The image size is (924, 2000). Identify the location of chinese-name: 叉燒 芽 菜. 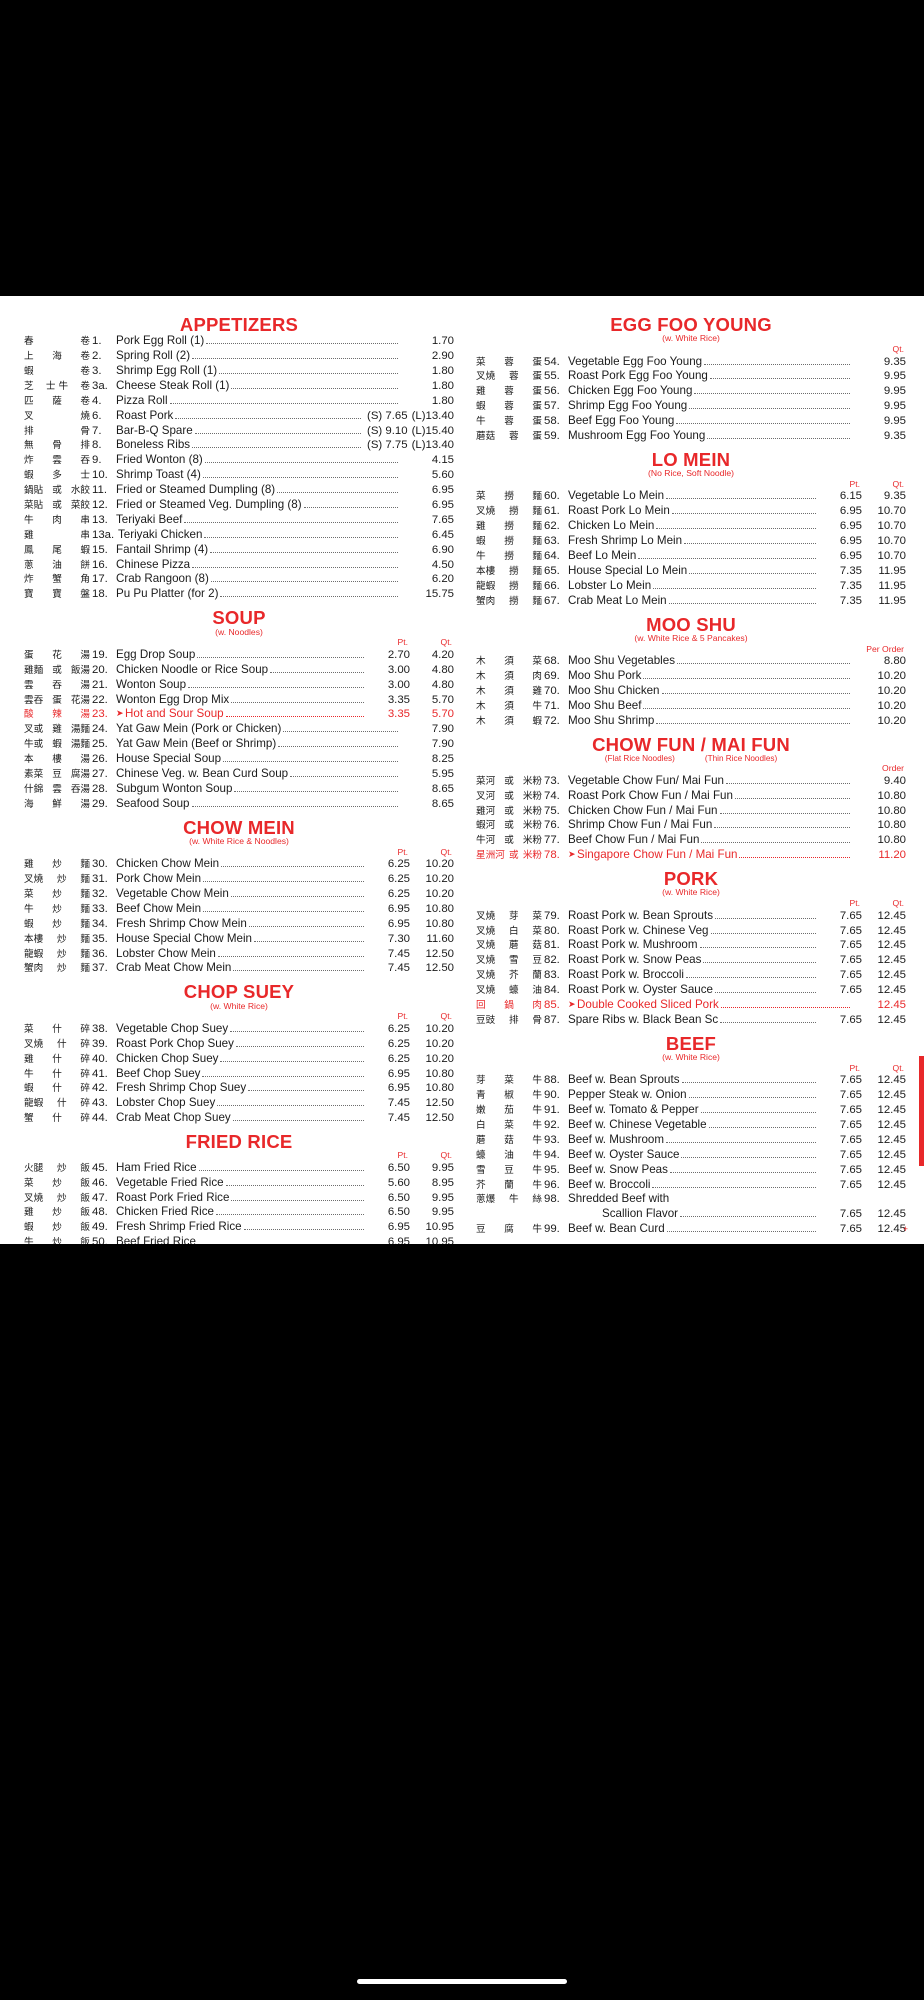
(510, 917).